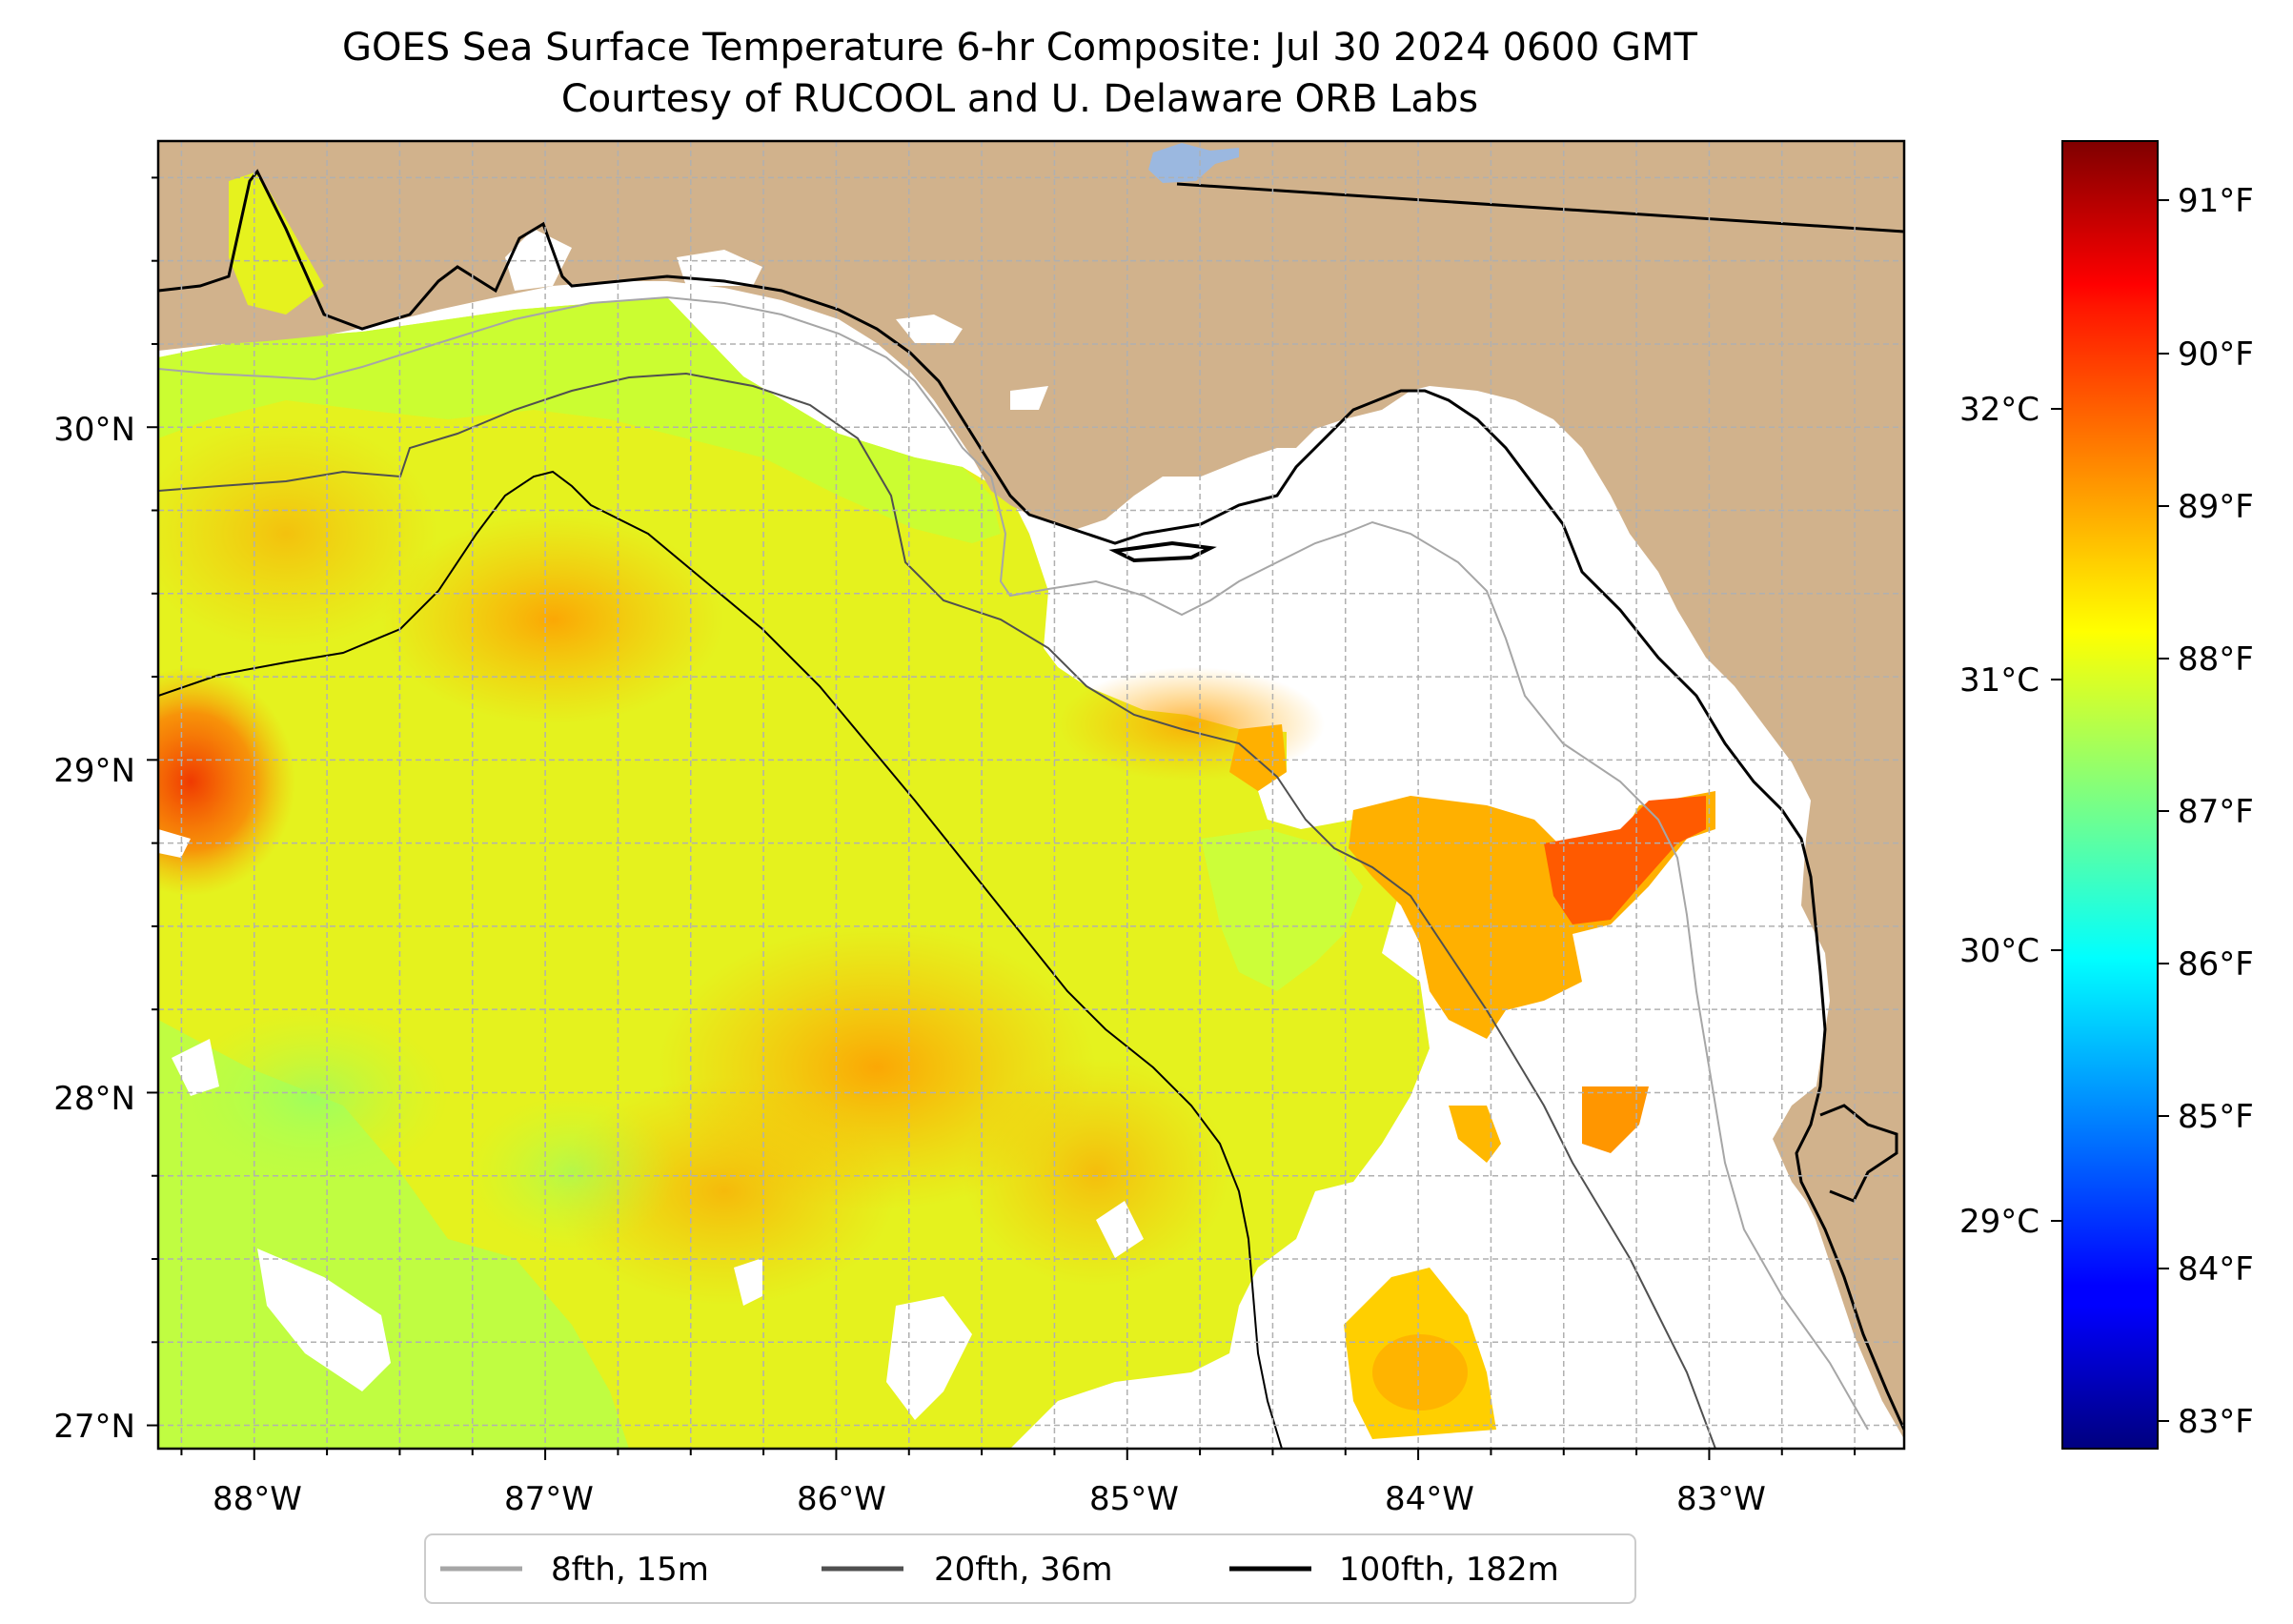  What do you see at coordinates (1999, 1222) in the screenshot?
I see `cbar-c-29: 29°C` at bounding box center [1999, 1222].